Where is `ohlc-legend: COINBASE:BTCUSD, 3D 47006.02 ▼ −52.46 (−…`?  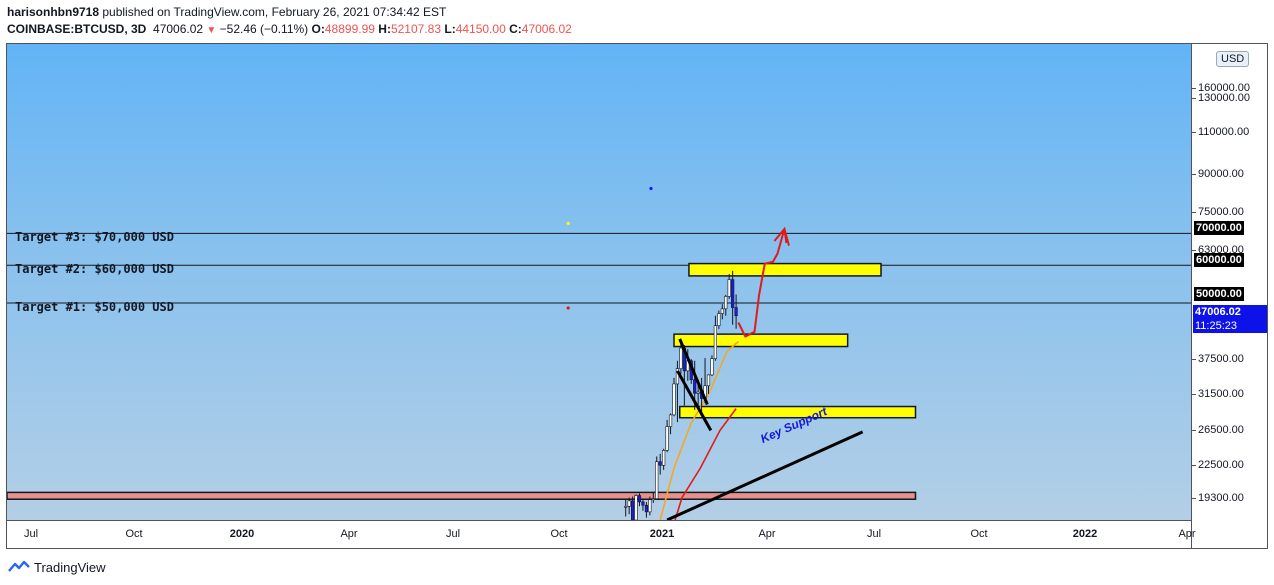
ohlc-legend: COINBASE:BTCUSD, 3D 47006.02 ▼ −52.46 (−… is located at coordinates (289, 29).